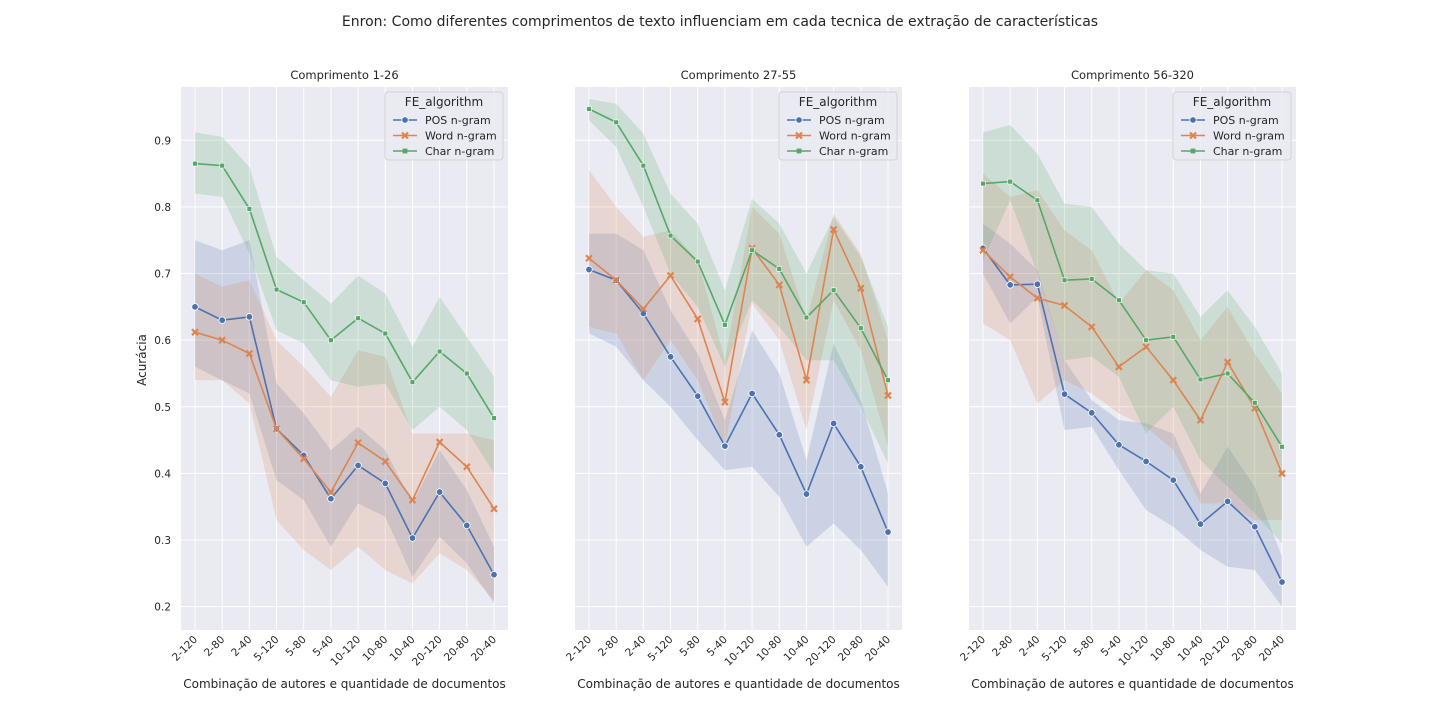 The image size is (1440, 720). Describe the element at coordinates (344, 75) in the screenshot. I see `subplot-title: Comprimento 1-26` at that location.